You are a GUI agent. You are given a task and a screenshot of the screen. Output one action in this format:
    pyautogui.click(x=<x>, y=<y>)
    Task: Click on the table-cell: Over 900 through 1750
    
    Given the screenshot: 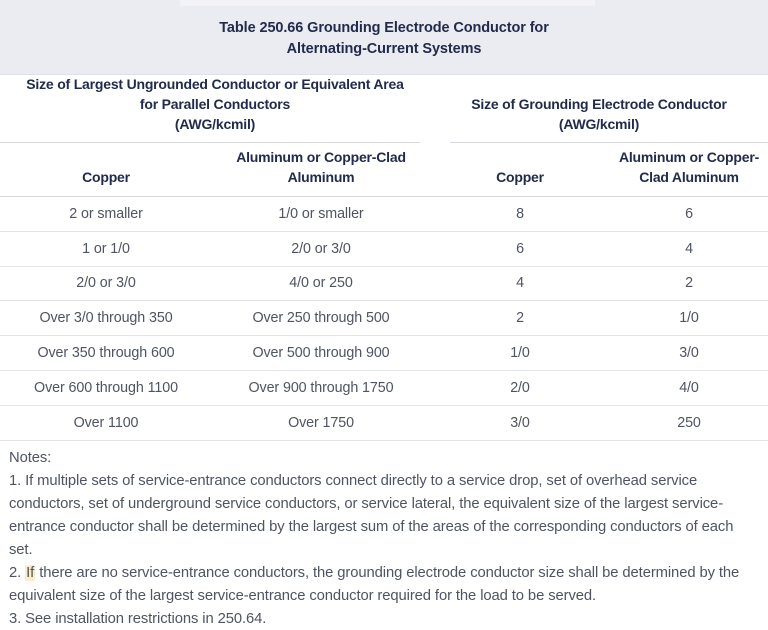 What is the action you would take?
    pyautogui.click(x=321, y=387)
    